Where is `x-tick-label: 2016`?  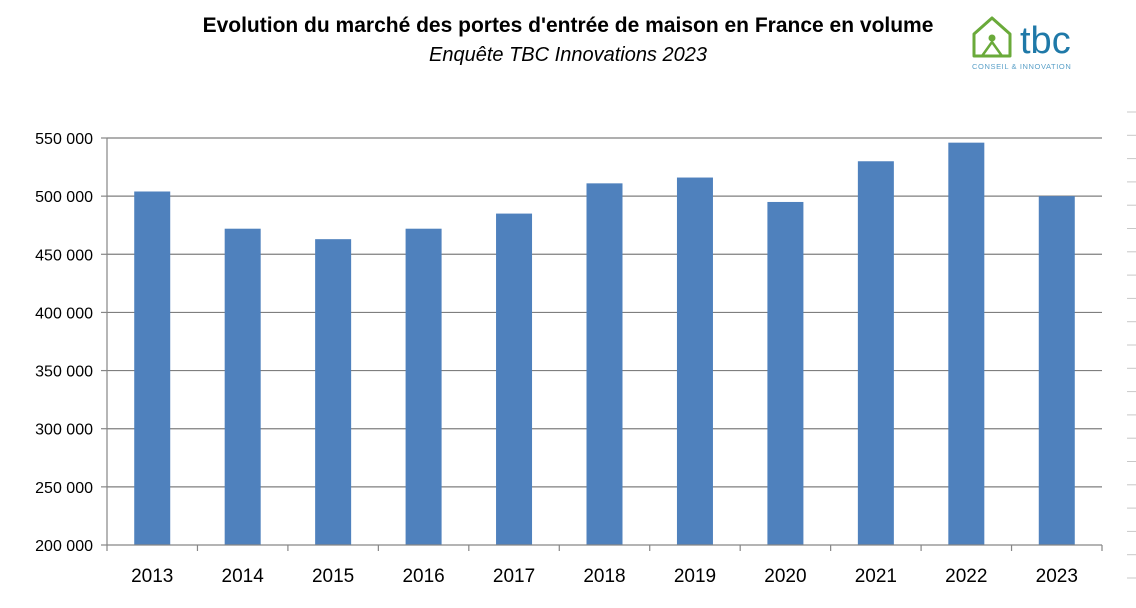 x-tick-label: 2016 is located at coordinates (423, 576).